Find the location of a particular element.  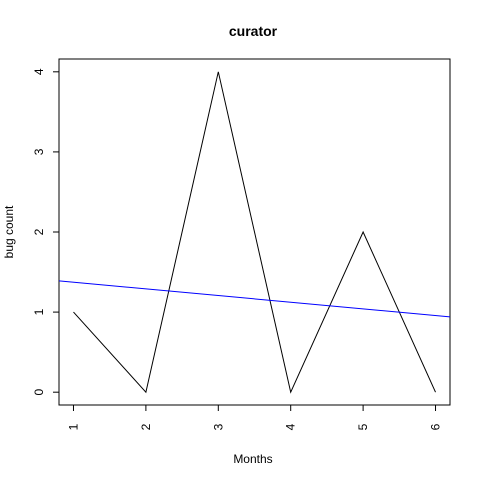

y-tick-label: 4 is located at coordinates (39, 71).